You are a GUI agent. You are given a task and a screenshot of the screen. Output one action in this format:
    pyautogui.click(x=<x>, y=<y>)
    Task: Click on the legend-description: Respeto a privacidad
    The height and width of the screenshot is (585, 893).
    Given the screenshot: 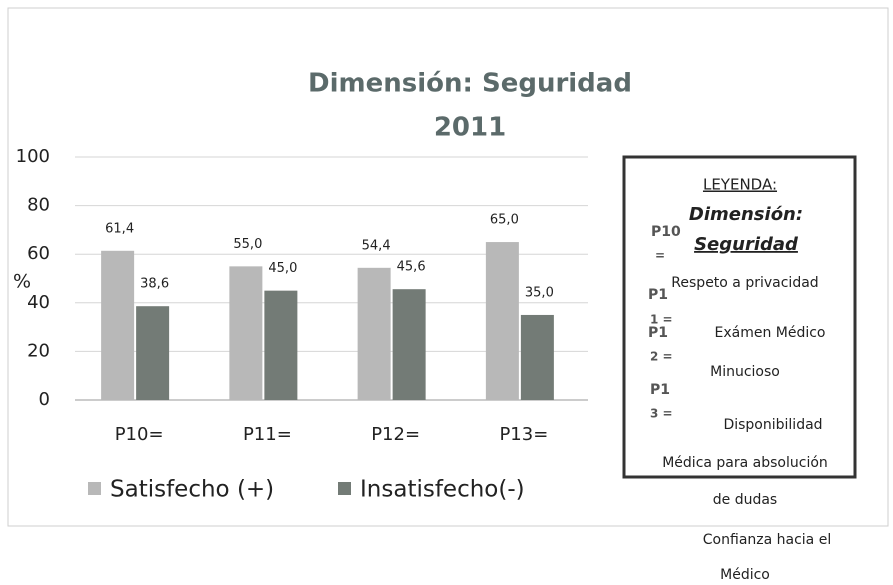 What is the action you would take?
    pyautogui.click(x=744, y=283)
    